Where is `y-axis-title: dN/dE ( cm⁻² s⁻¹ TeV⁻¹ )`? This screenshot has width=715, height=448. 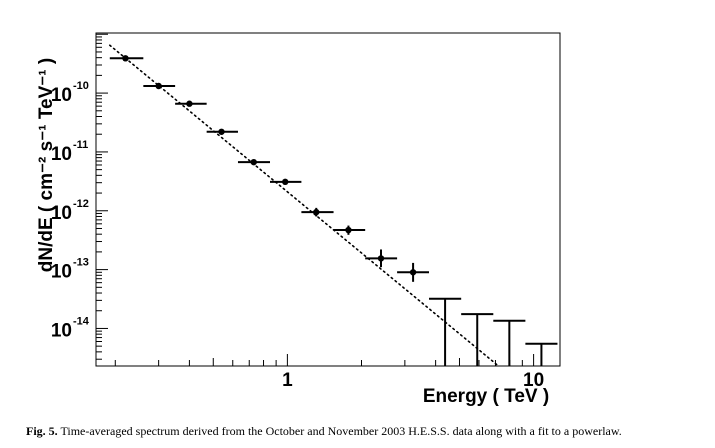
y-axis-title: dN/dE ( cm⁻² s⁻¹ TeV⁻¹ ) is located at coordinates (46, 165).